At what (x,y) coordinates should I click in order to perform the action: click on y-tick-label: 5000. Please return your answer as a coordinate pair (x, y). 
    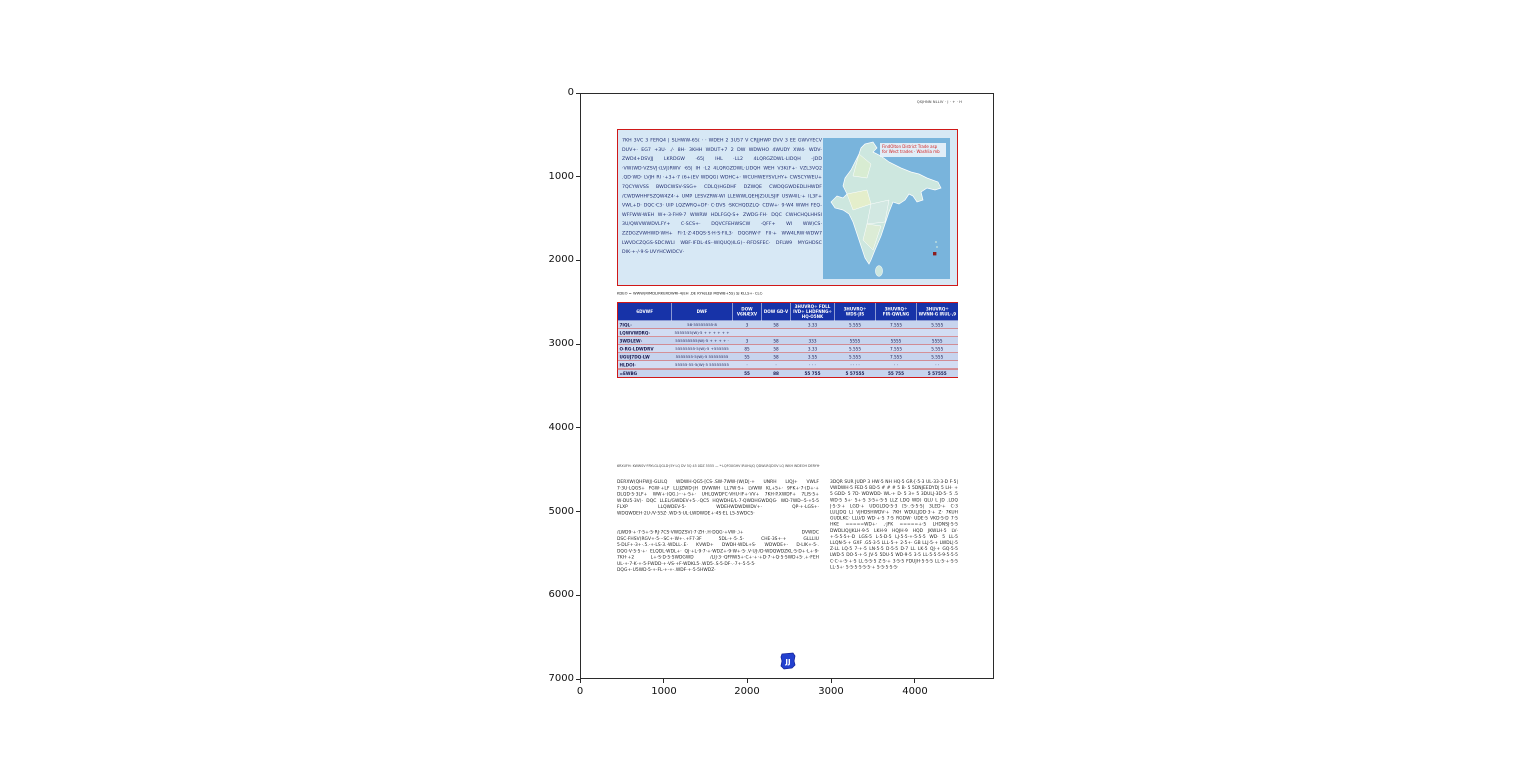
    Looking at the image, I should click on (561, 511).